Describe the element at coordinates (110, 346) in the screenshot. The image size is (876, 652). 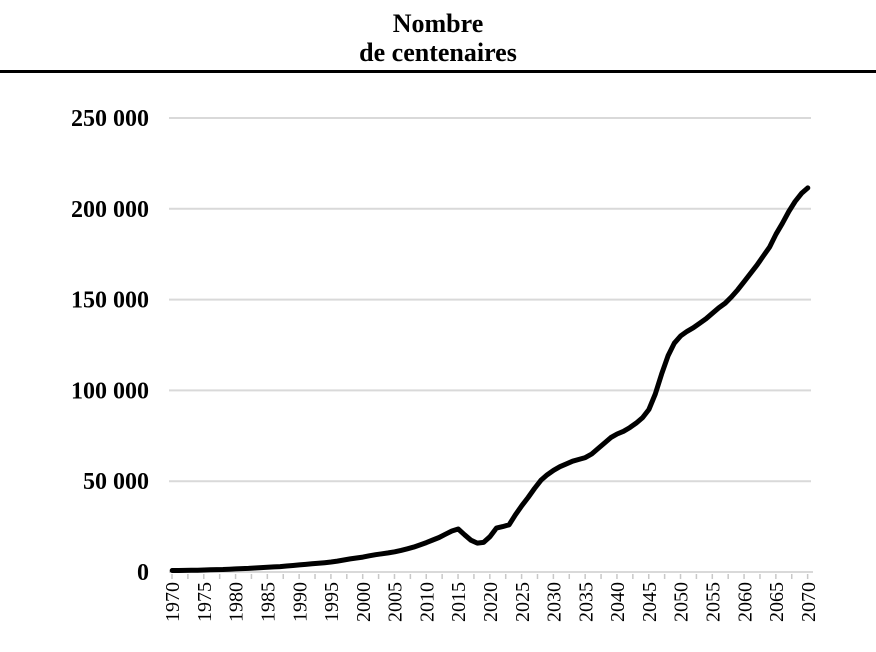
I see `y-axis-labels: 0 50 000 100 000 150 000 200 000 250 000` at that location.